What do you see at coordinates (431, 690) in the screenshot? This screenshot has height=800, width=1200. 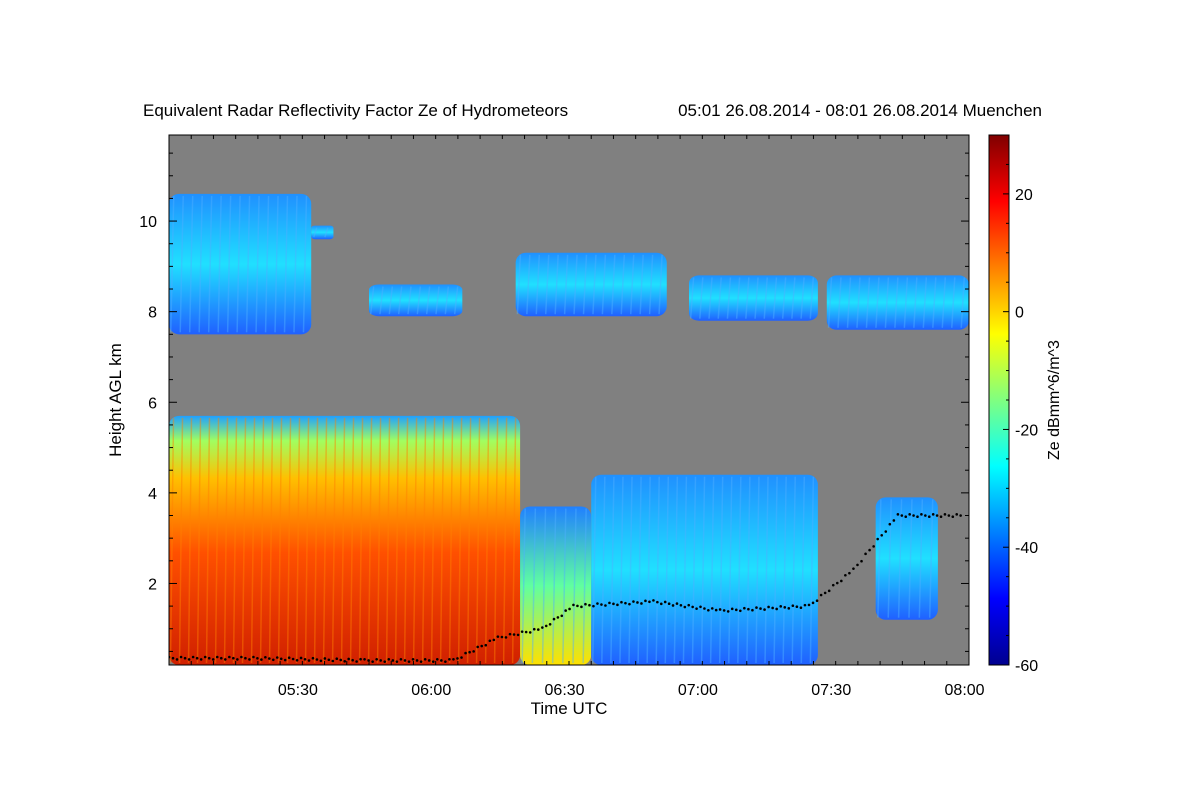 I see `x-tick-label: 06:00` at bounding box center [431, 690].